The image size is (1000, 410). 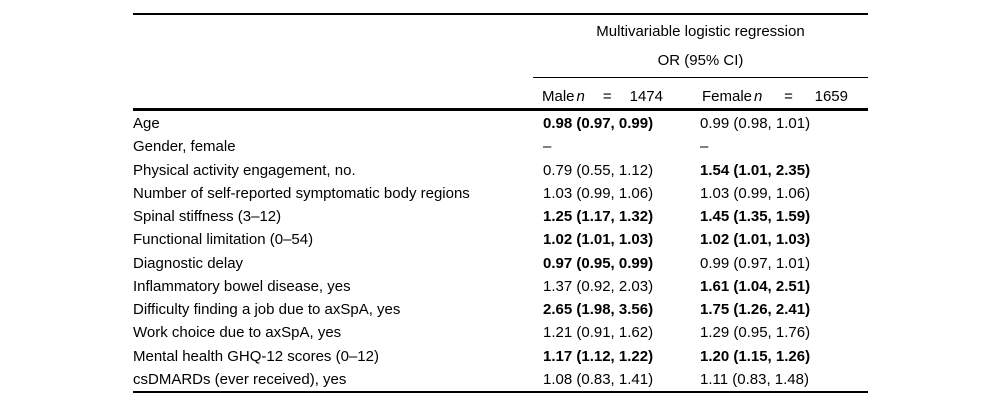 What do you see at coordinates (727, 96) in the screenshot?
I see `female-label-text: Female` at bounding box center [727, 96].